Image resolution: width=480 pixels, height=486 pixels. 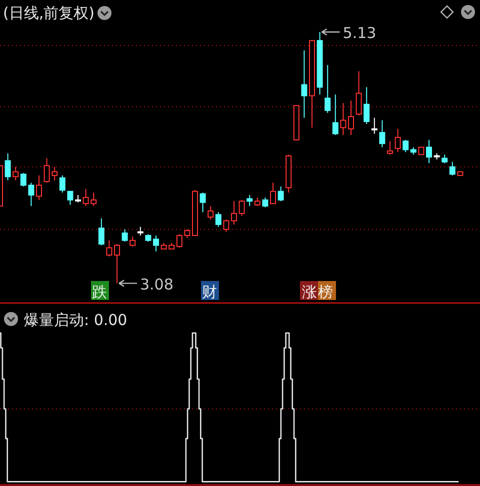 I want to click on chart-title: 爆量启动: 0.00, so click(x=76, y=320).